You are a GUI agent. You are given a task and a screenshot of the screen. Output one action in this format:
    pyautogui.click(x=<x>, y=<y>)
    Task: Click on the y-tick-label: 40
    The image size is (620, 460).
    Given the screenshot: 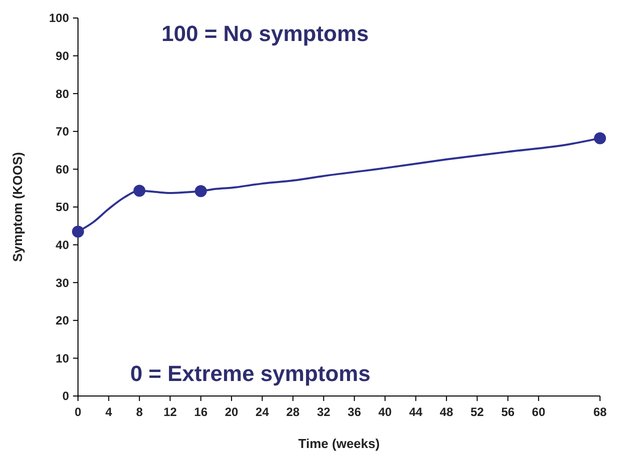 What is the action you would take?
    pyautogui.click(x=63, y=245)
    